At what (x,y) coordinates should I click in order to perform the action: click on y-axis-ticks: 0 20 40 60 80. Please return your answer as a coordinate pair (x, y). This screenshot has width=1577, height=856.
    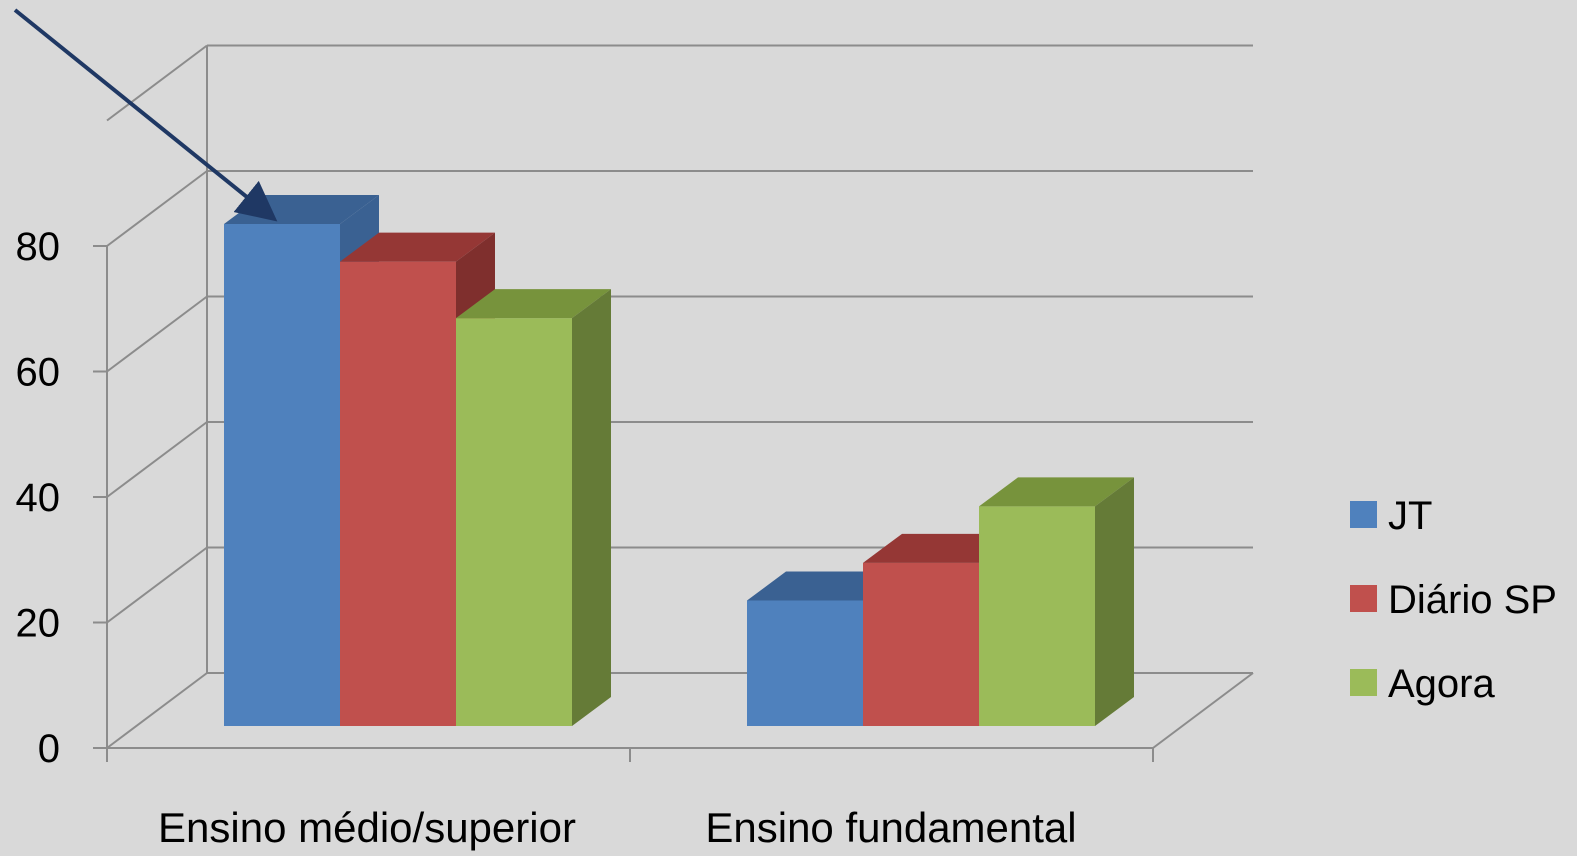
    Looking at the image, I should click on (61, 498).